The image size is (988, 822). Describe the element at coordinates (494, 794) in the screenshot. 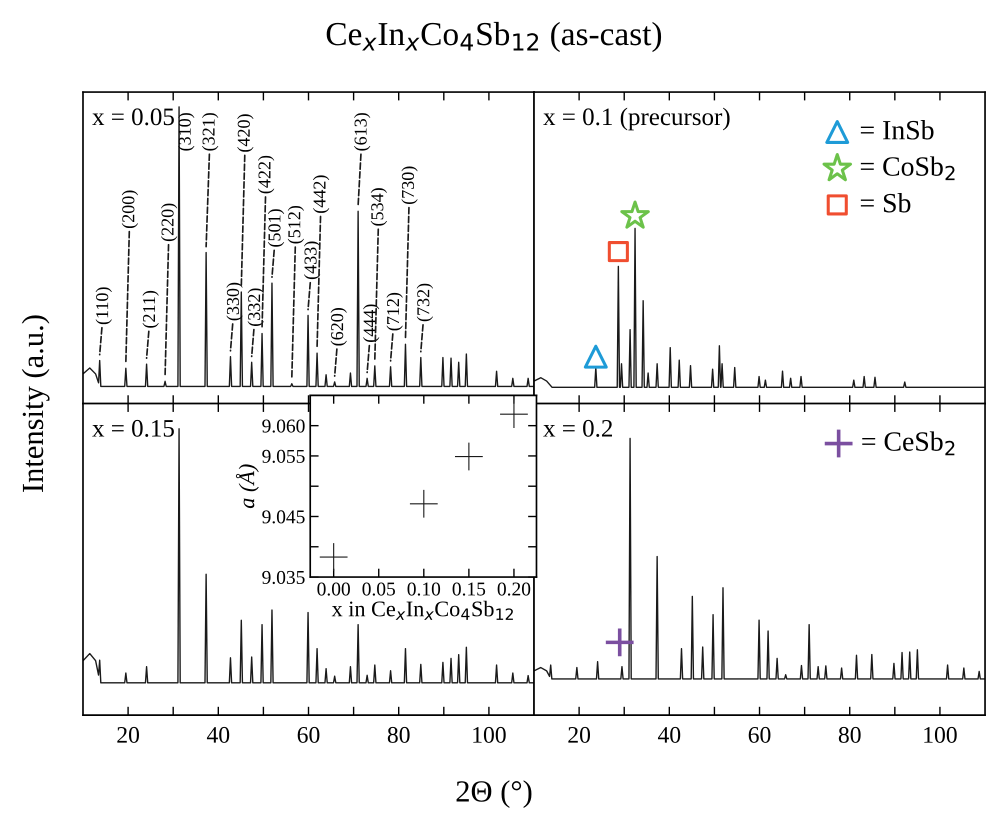

I see `x-axis-title: 2Θ (°)` at that location.